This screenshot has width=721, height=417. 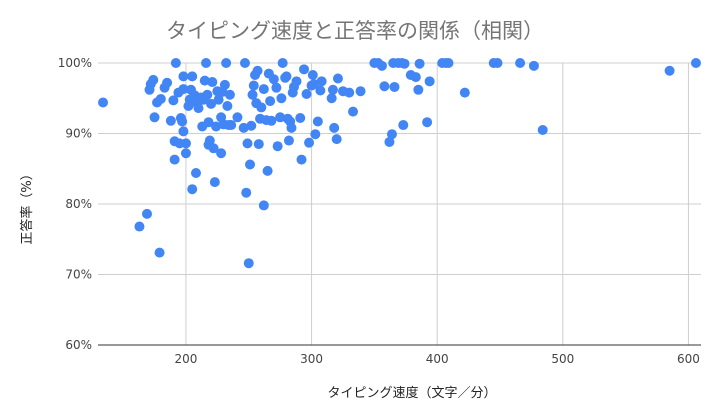 What do you see at coordinates (185, 359) in the screenshot?
I see `x-tick-label: 200` at bounding box center [185, 359].